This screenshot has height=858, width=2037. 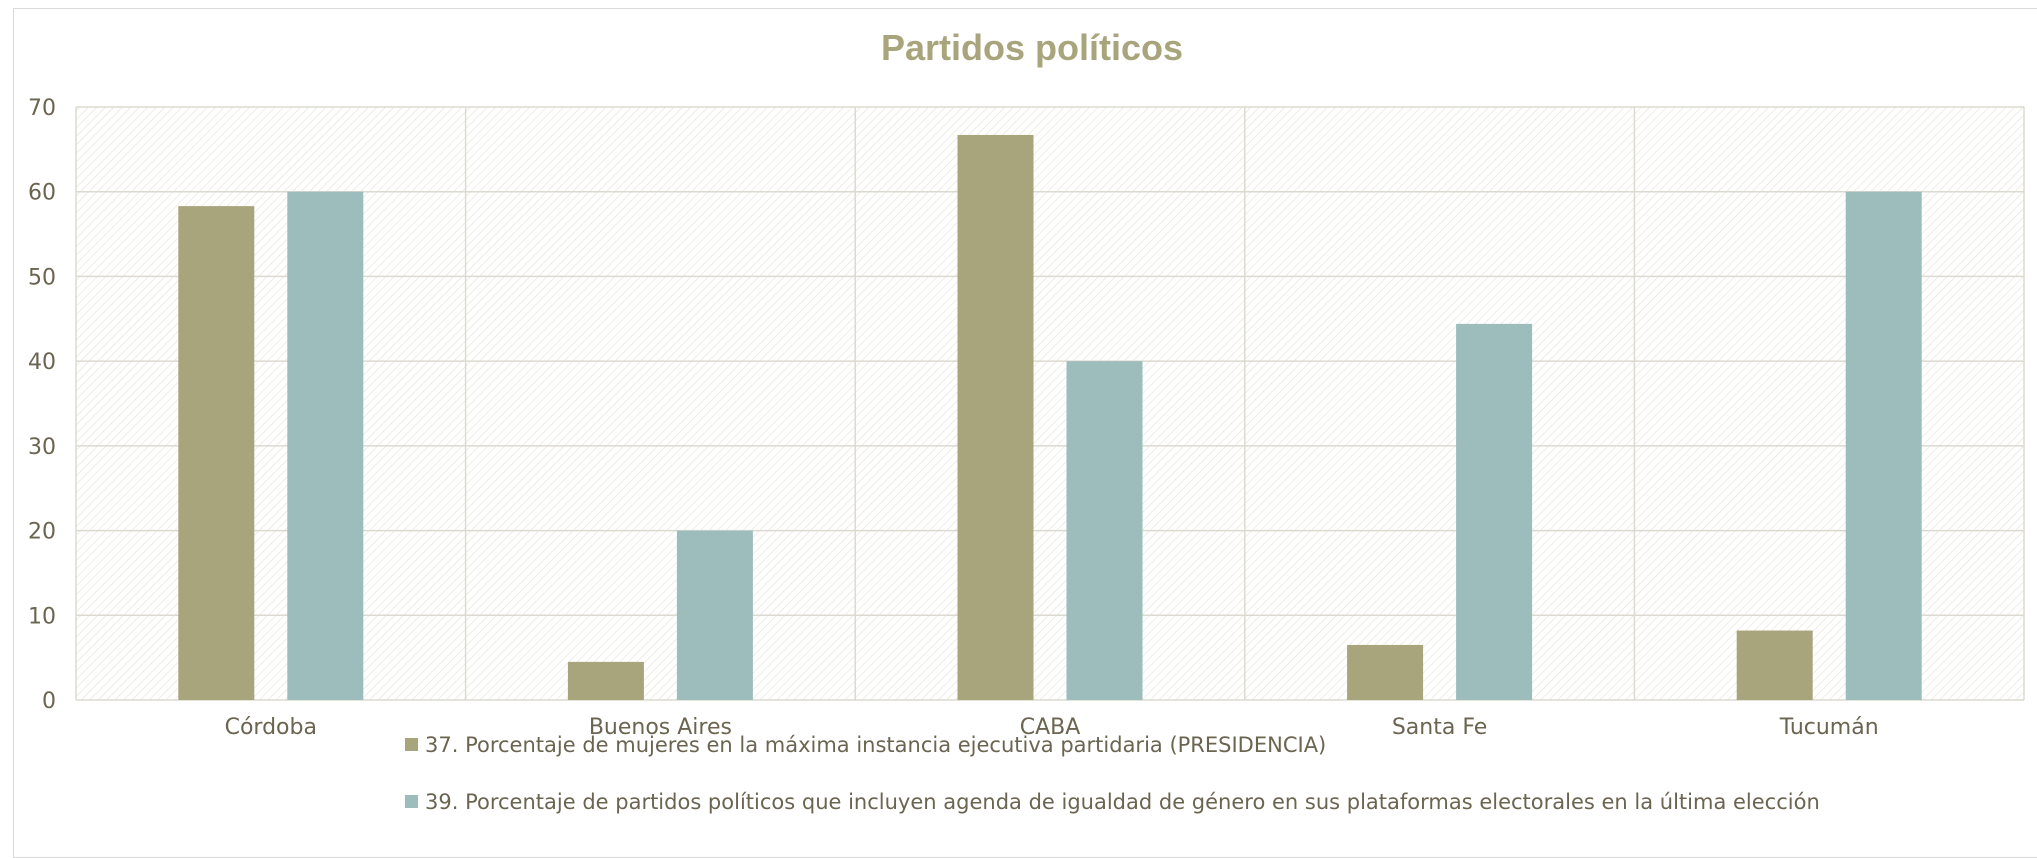 I want to click on y-tick-label: 0, so click(x=49, y=701).